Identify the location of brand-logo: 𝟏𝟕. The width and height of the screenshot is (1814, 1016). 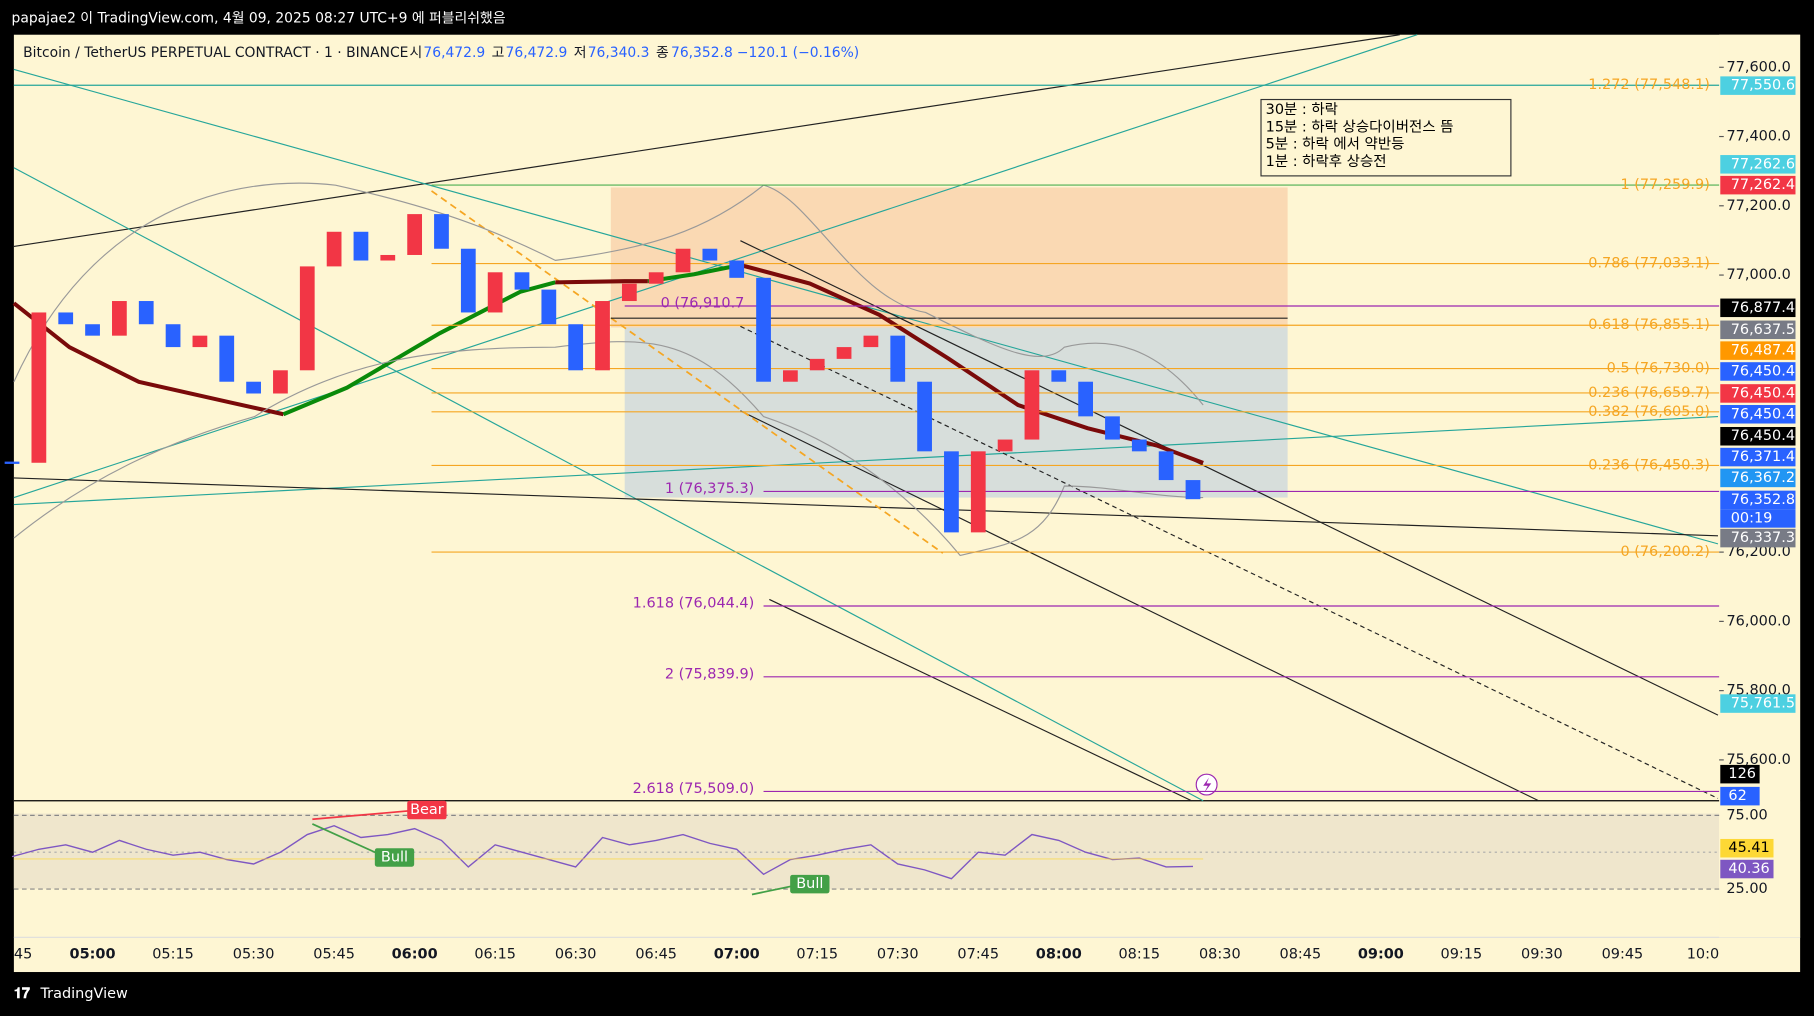
(22, 994).